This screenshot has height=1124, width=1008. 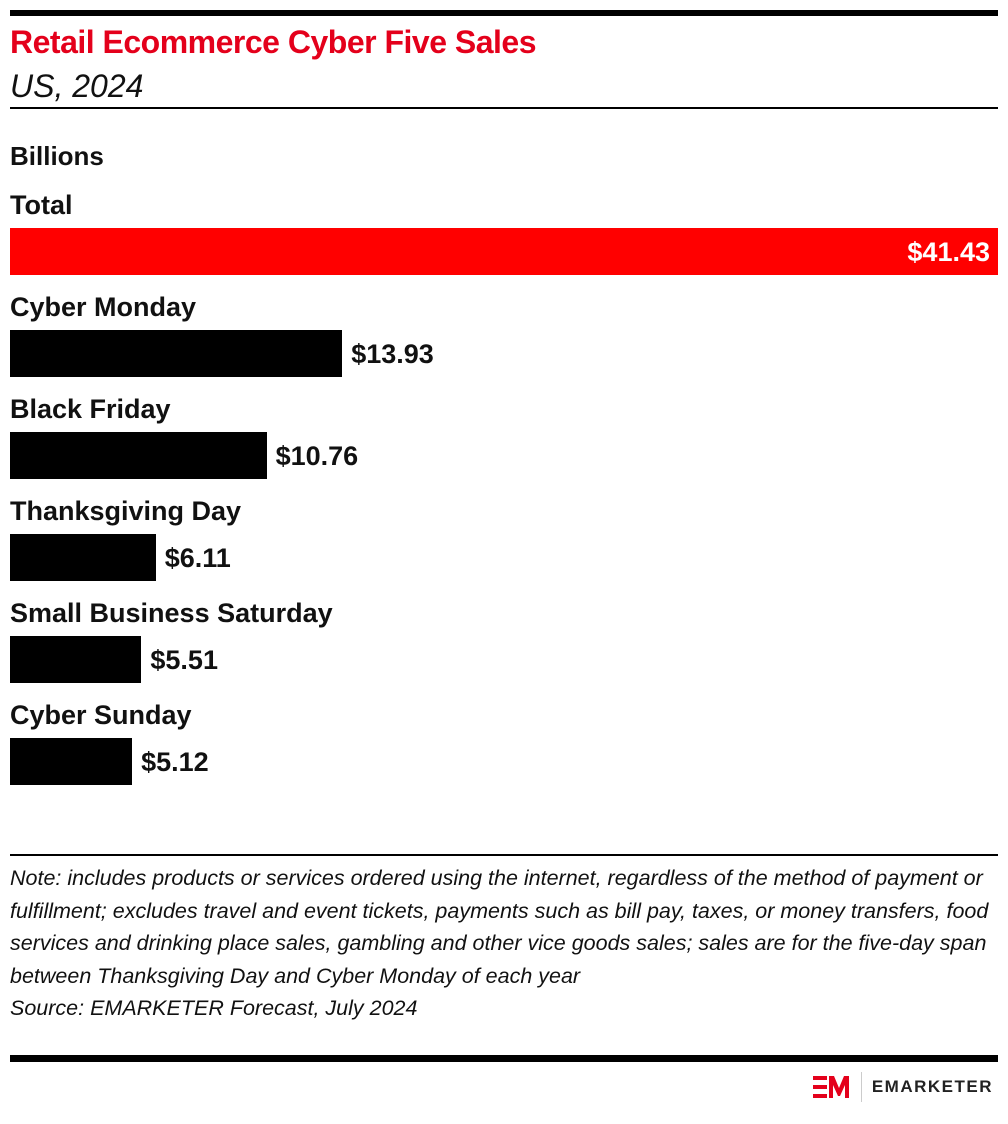 I want to click on bottom-rule, so click(x=504, y=1058).